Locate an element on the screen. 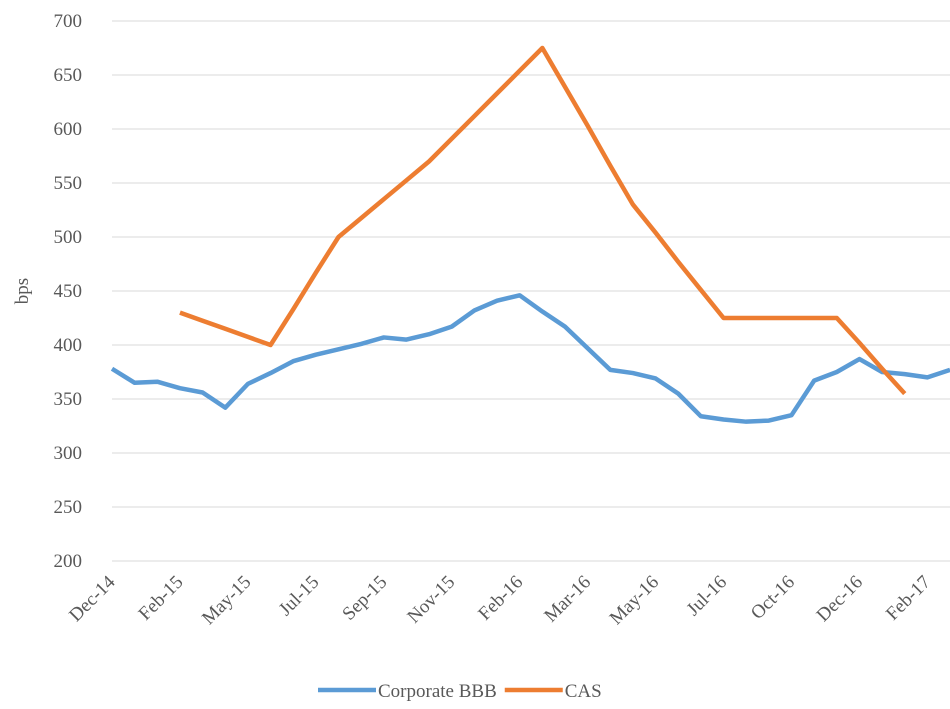 The image size is (950, 709). y-tick-label: 500 is located at coordinates (68, 237).